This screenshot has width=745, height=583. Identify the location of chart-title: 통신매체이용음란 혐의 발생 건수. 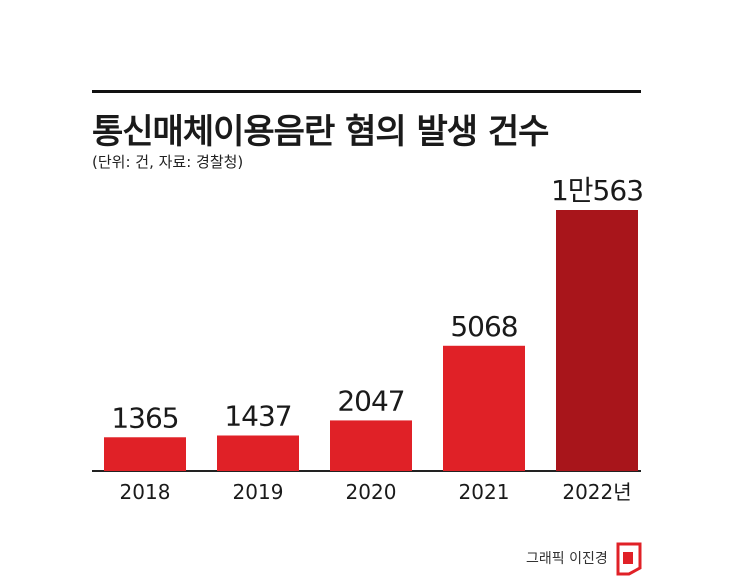
(320, 132).